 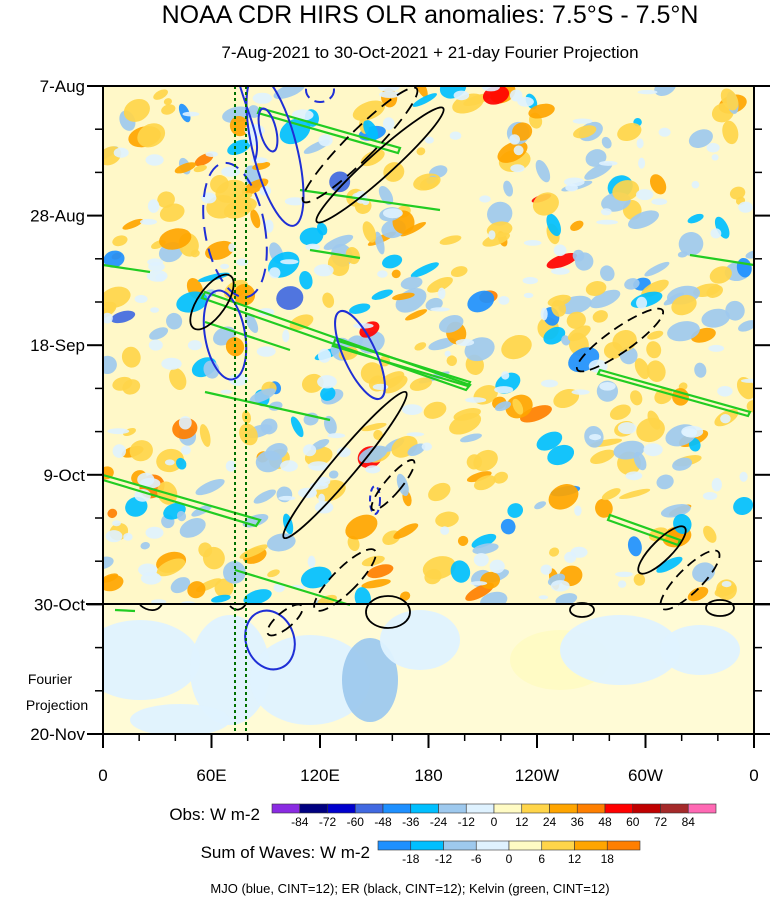 What do you see at coordinates (180, 719) in the screenshot?
I see `projection-cell` at bounding box center [180, 719].